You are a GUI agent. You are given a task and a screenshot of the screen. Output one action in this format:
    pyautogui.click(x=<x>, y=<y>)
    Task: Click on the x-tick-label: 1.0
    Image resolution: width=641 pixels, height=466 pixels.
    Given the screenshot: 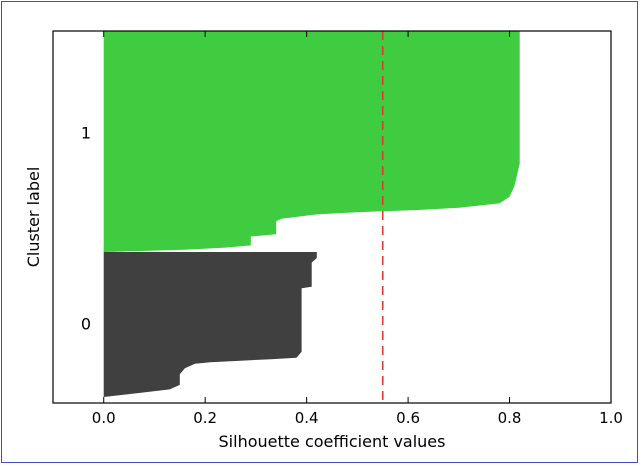 What is the action you would take?
    pyautogui.click(x=611, y=418)
    